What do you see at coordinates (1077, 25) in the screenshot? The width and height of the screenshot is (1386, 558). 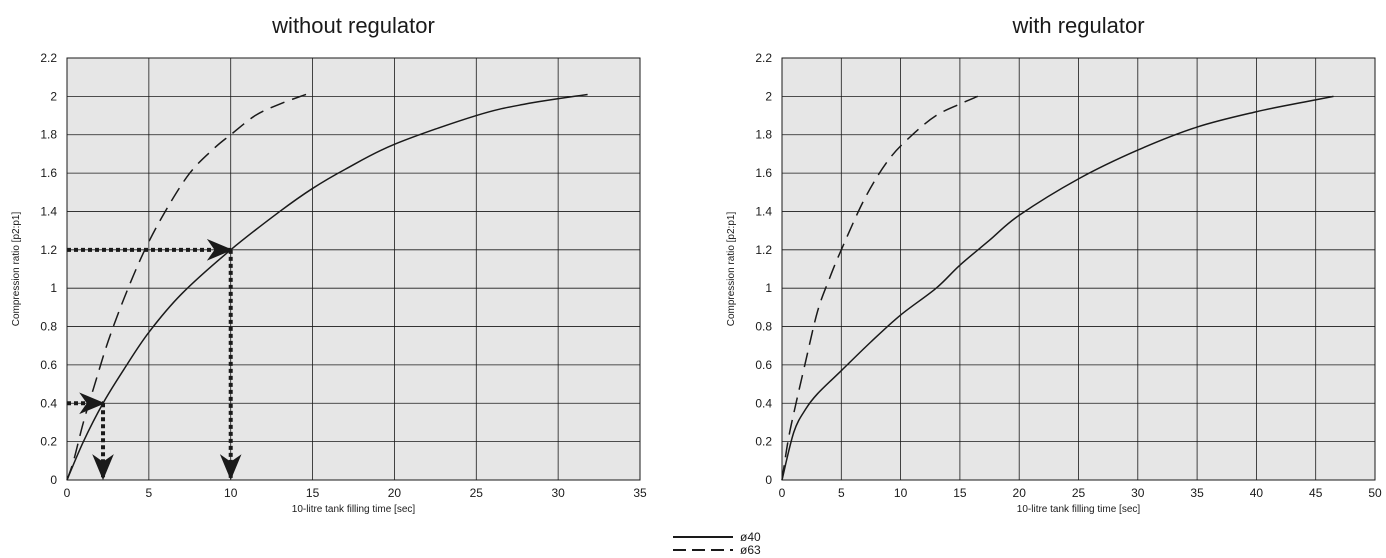 I see `chart-title: with regulator` at bounding box center [1077, 25].